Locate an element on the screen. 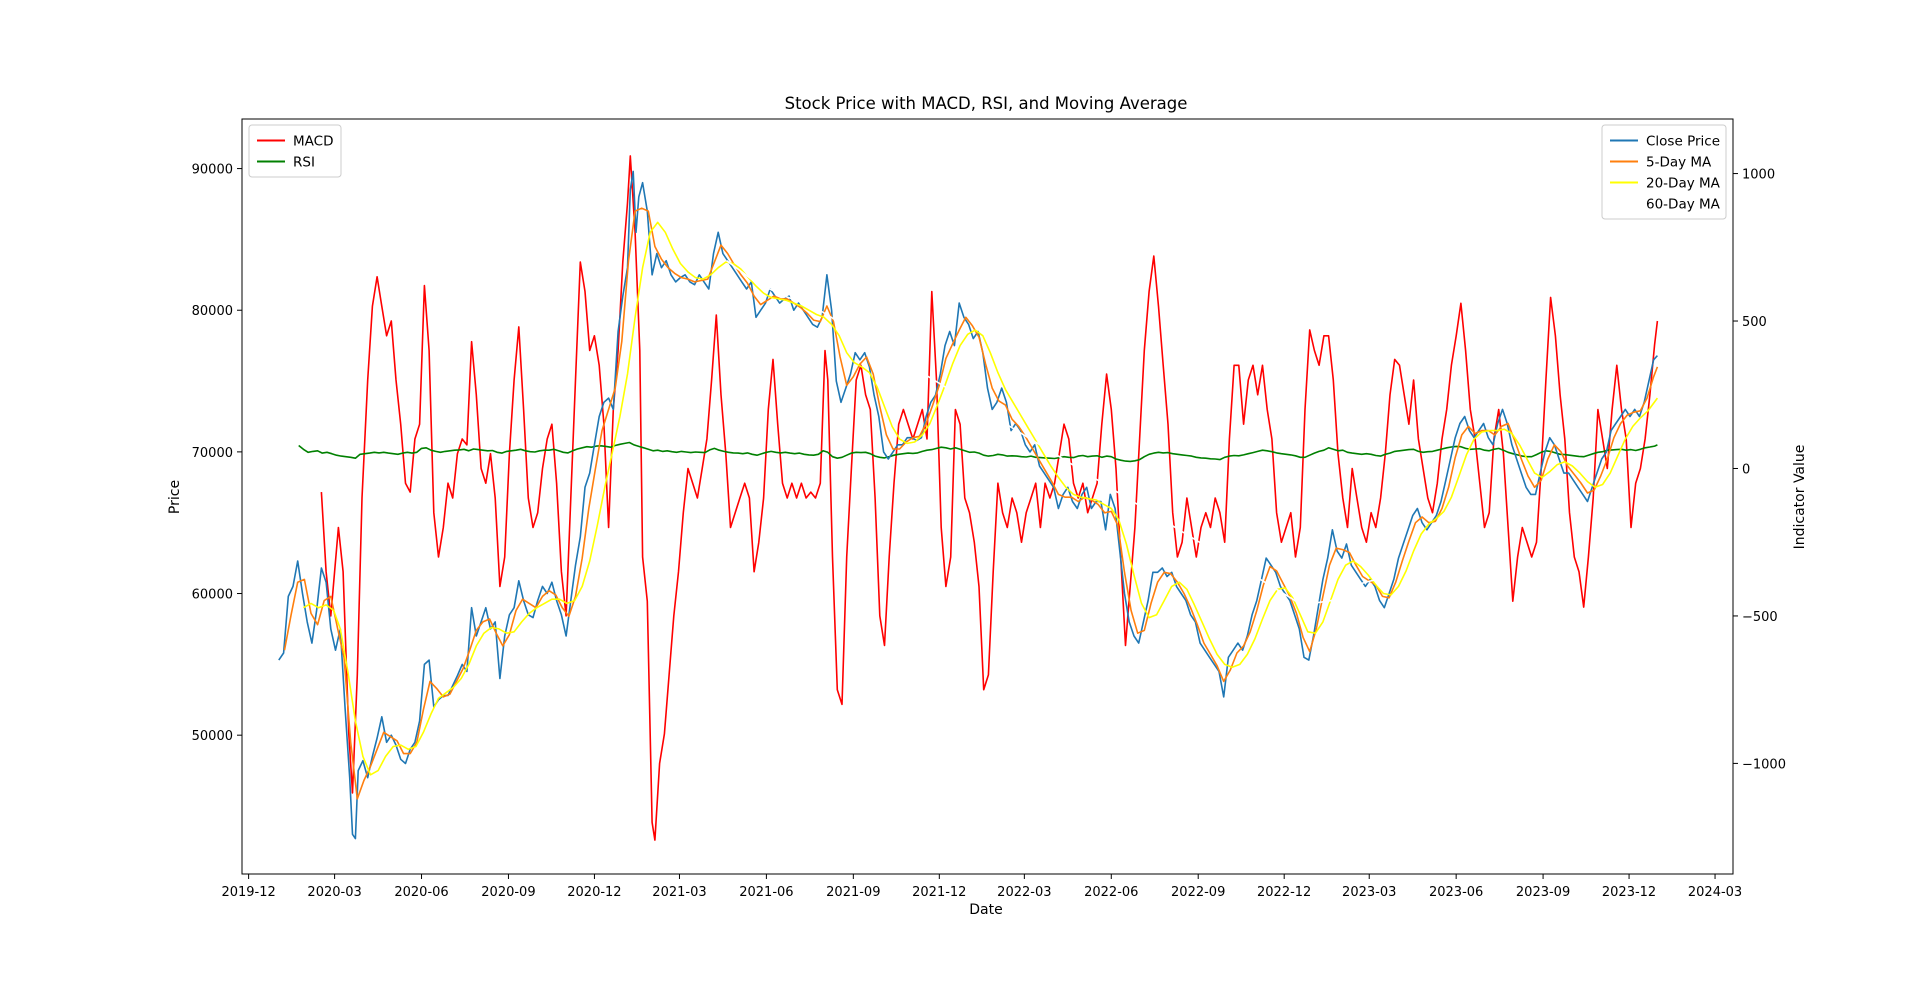  x-tick-label: 2021-09 is located at coordinates (853, 892).